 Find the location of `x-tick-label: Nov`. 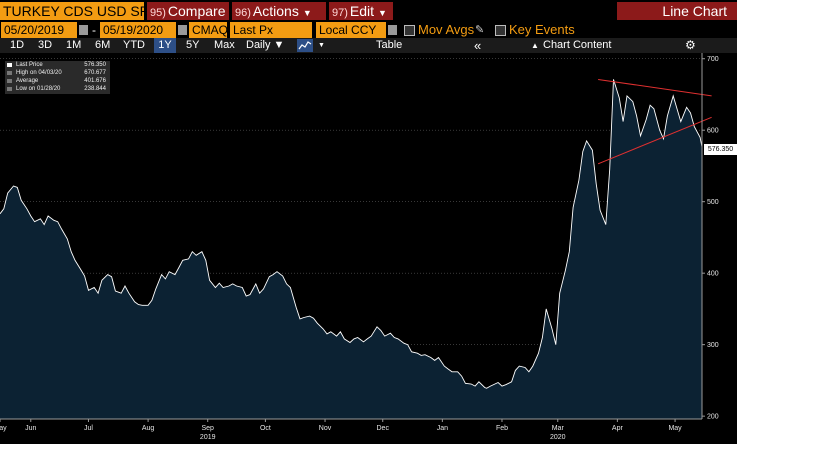

x-tick-label: Nov is located at coordinates (325, 428).